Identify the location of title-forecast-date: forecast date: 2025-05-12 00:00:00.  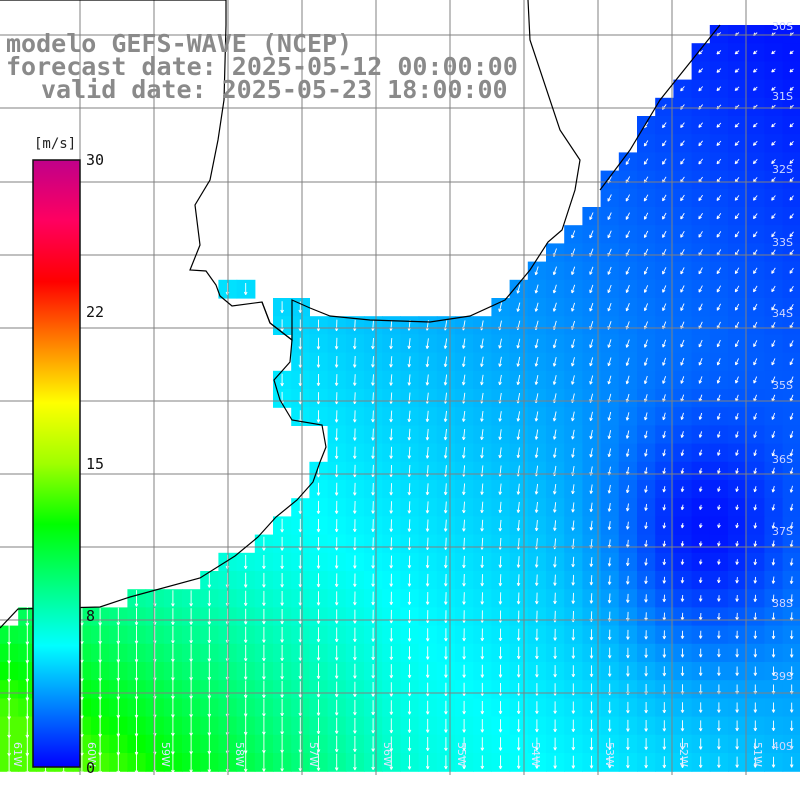
(262, 66).